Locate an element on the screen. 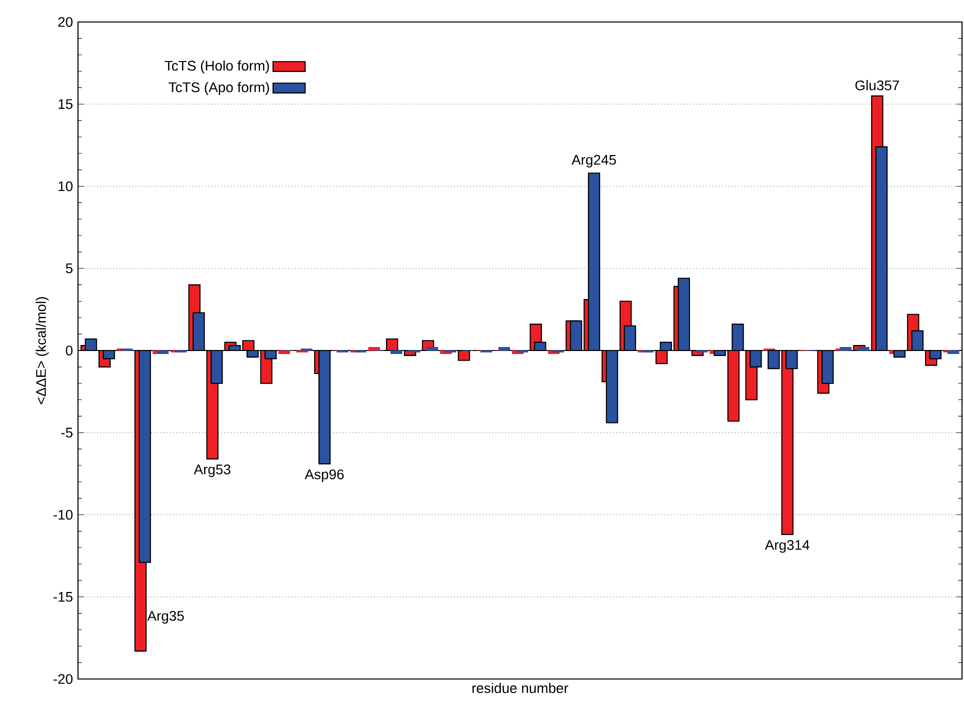 The image size is (964, 704). y-tick-label: 20 is located at coordinates (65, 22).